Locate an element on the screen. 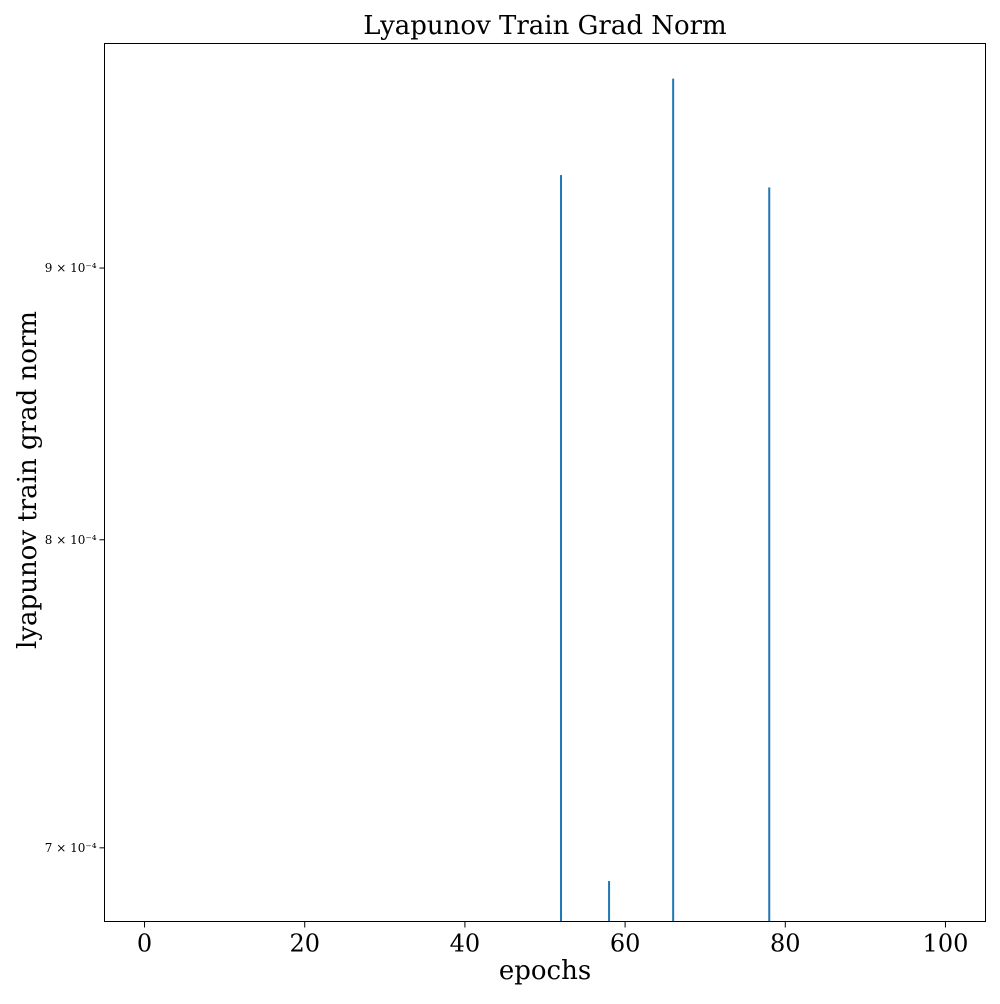 Image resolution: width=1000 pixels, height=1004 pixels. y-tick-label: 7 × 10⁻⁴ is located at coordinates (71, 848).